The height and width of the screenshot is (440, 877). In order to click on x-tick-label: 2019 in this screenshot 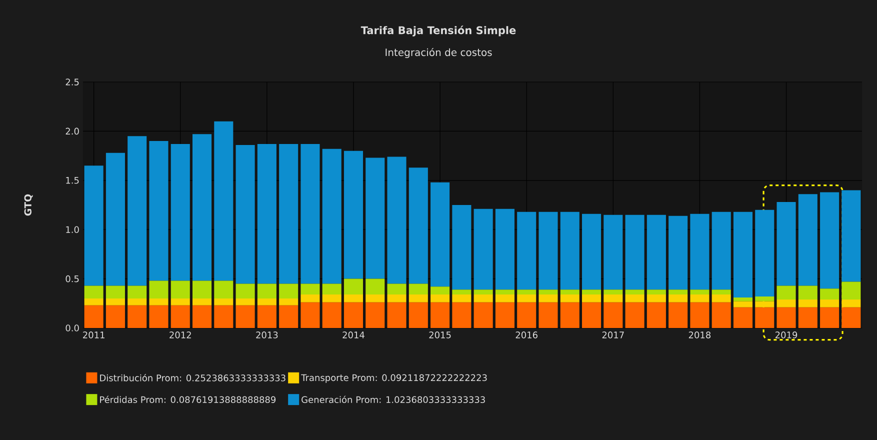, I will do `click(786, 335)`.